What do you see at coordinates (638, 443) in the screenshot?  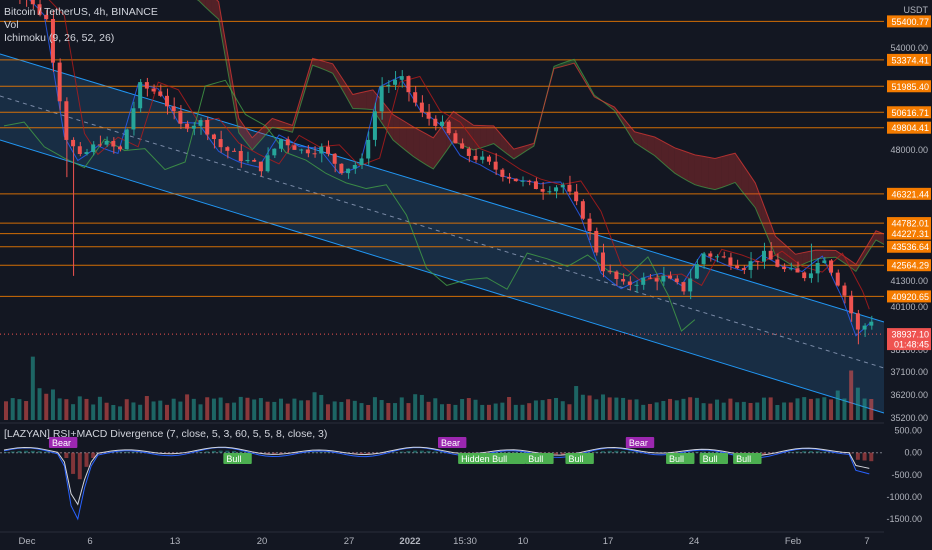 I see `divergence-label-6: Bear` at bounding box center [638, 443].